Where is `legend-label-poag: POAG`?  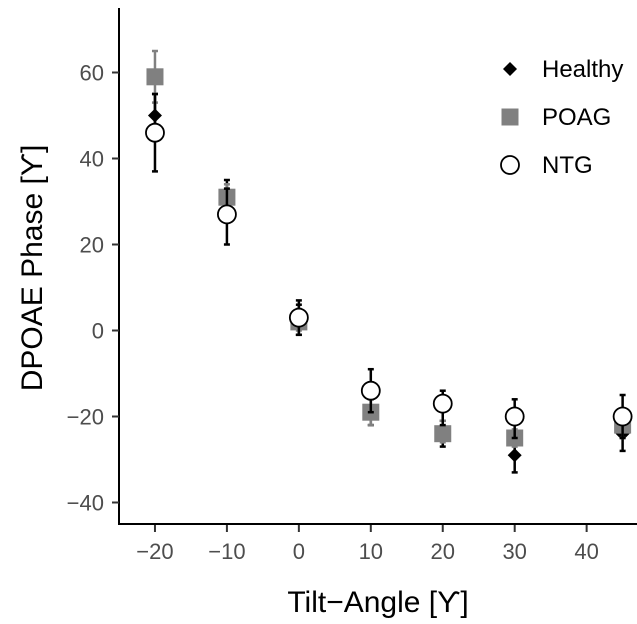 legend-label-poag: POAG is located at coordinates (576, 117).